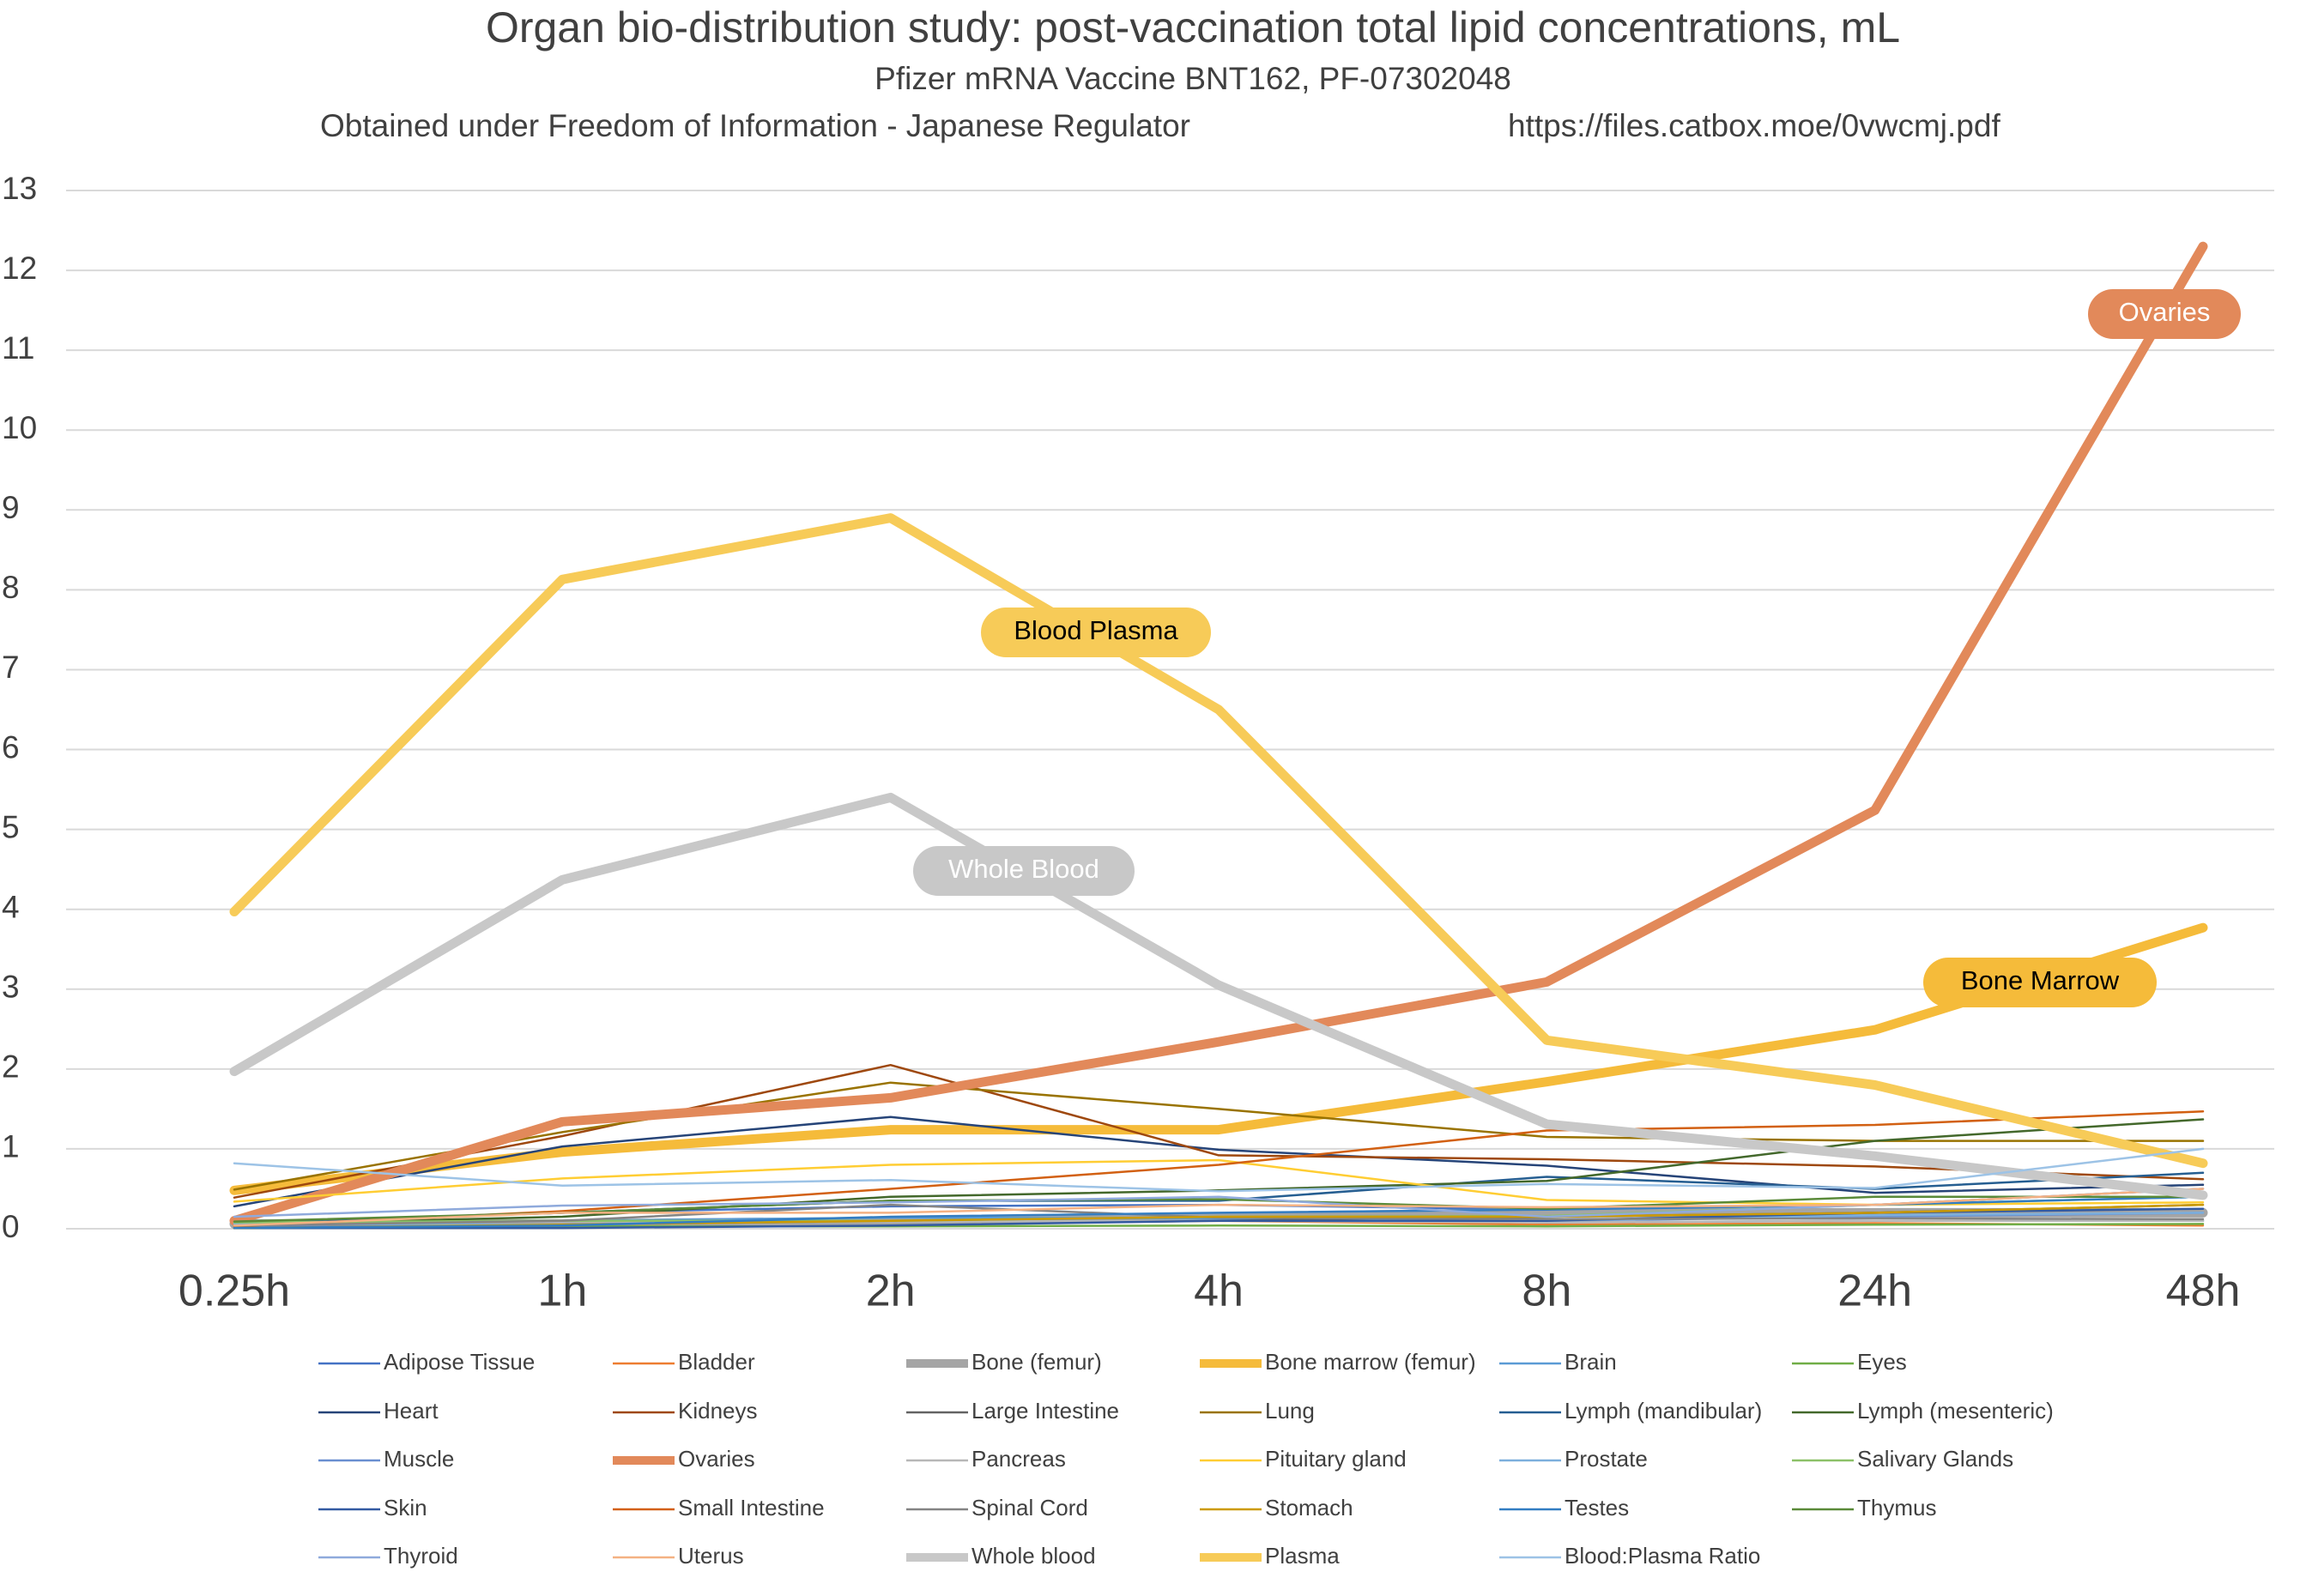  Describe the element at coordinates (11, 668) in the screenshot. I see `y-tick-label: 7` at that location.